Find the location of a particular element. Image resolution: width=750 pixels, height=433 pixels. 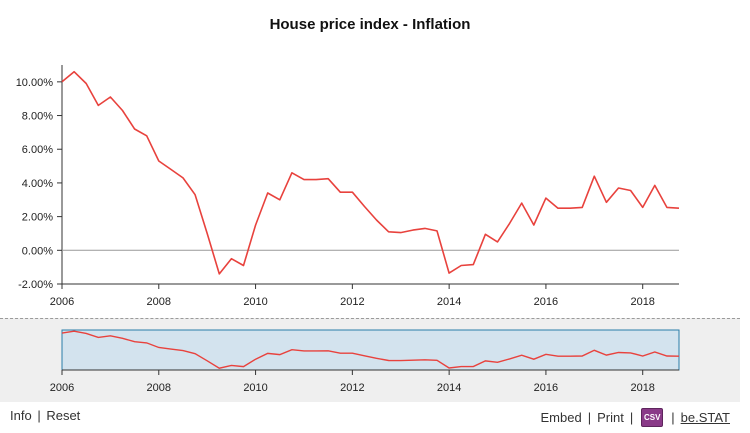

footer-left: Info | Reset is located at coordinates (45, 415).